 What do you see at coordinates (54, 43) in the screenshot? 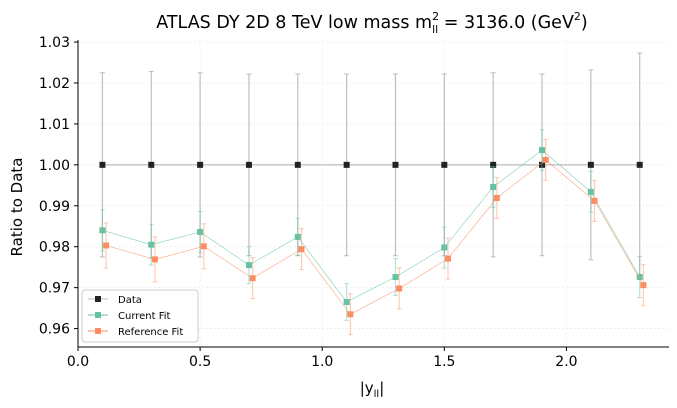
I see `y-tick-label: 1.03` at bounding box center [54, 43].